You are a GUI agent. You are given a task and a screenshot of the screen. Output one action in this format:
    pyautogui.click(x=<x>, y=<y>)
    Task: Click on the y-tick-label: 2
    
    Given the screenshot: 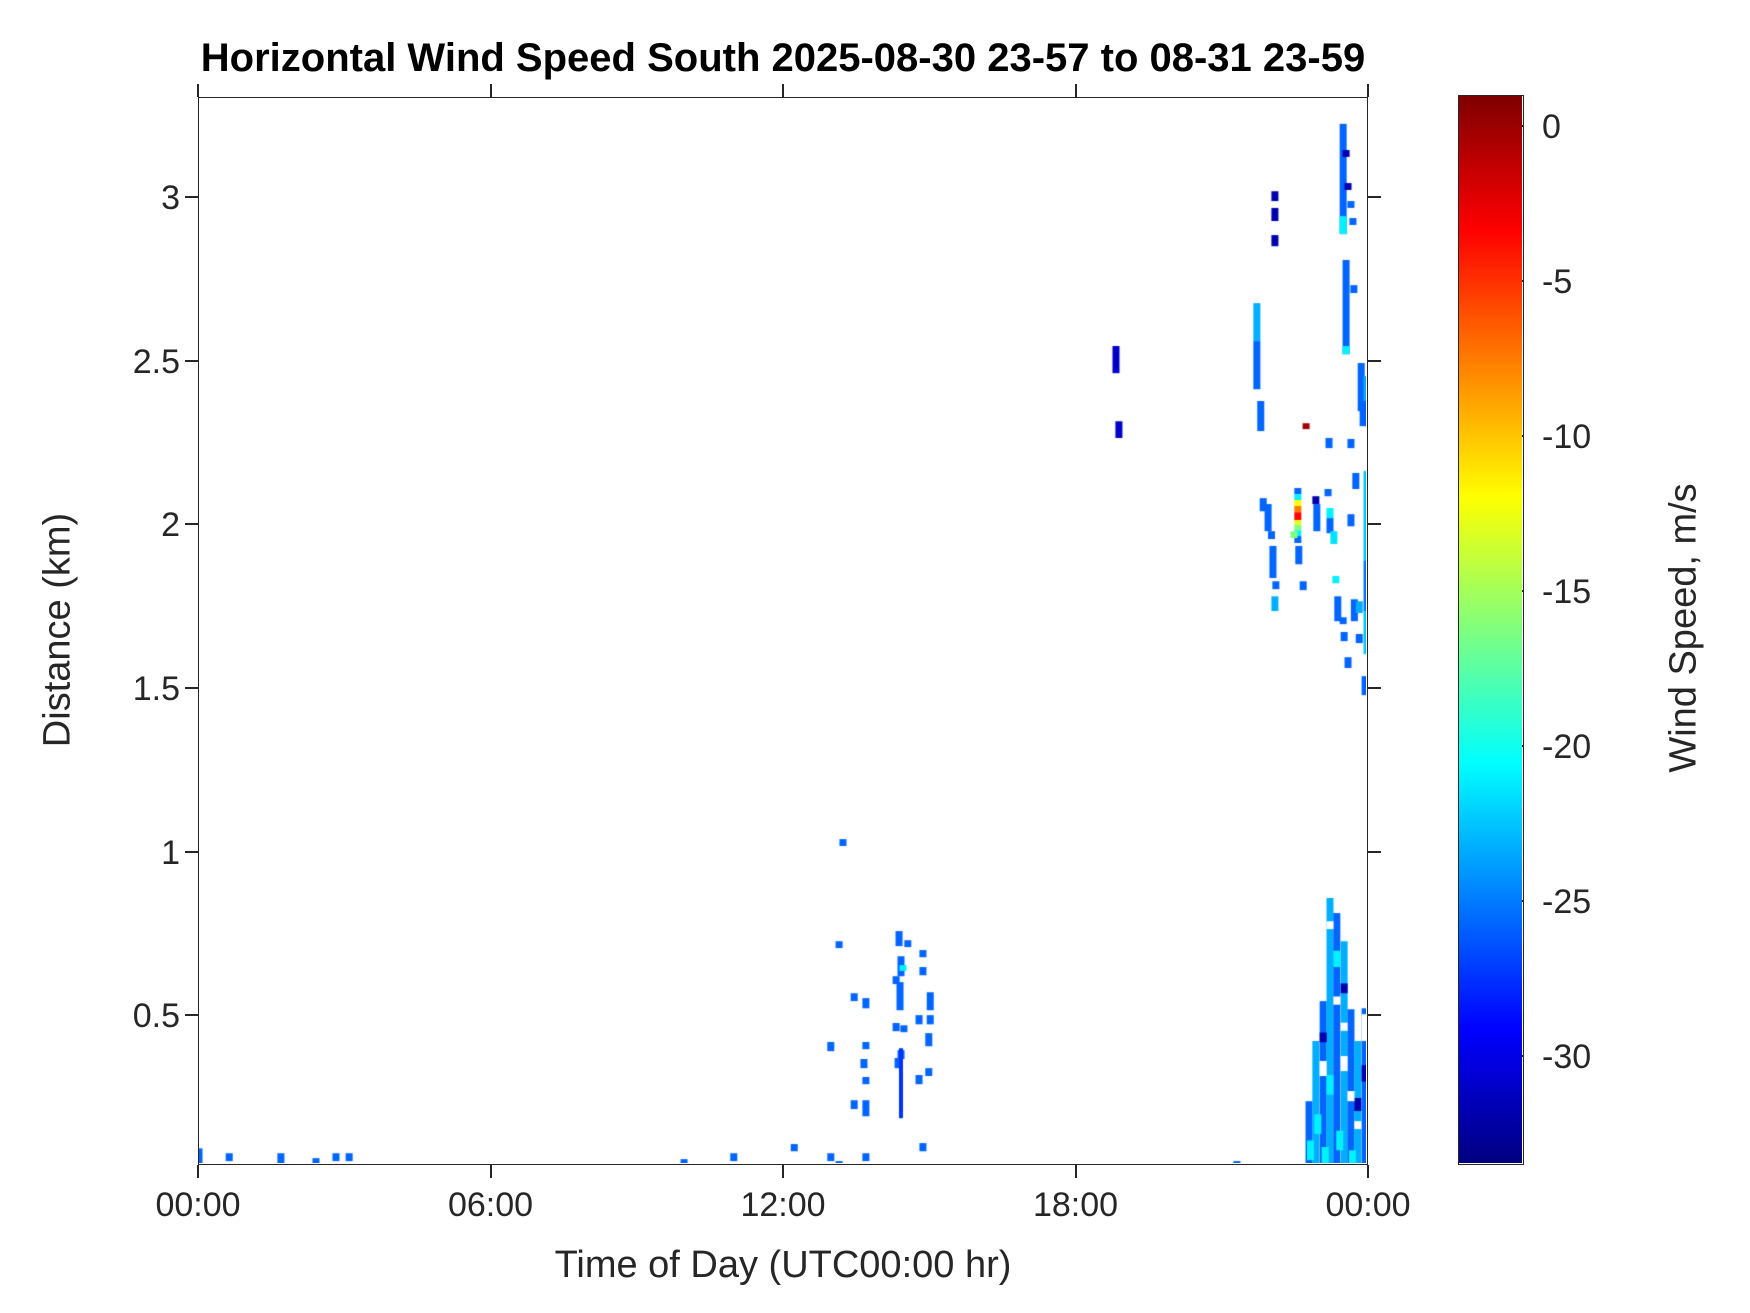 What is the action you would take?
    pyautogui.click(x=170, y=525)
    